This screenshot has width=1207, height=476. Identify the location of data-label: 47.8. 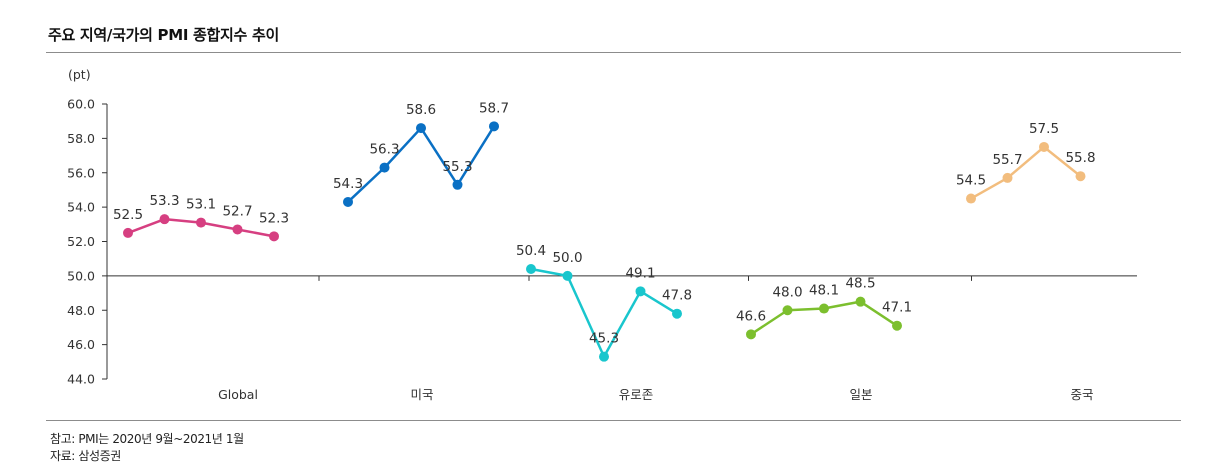
(677, 296).